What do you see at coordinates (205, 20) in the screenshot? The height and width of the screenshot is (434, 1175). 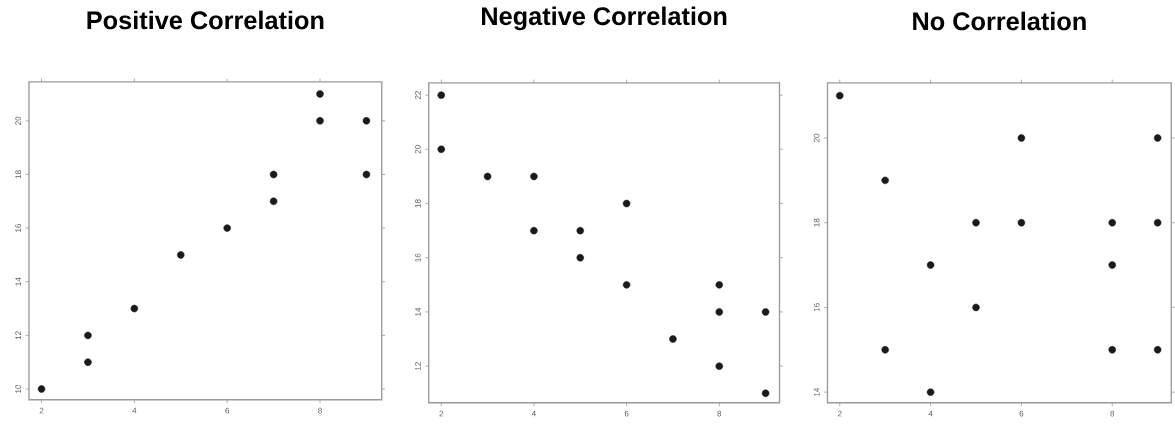 I see `chart-title: Positive Correlation` at bounding box center [205, 20].